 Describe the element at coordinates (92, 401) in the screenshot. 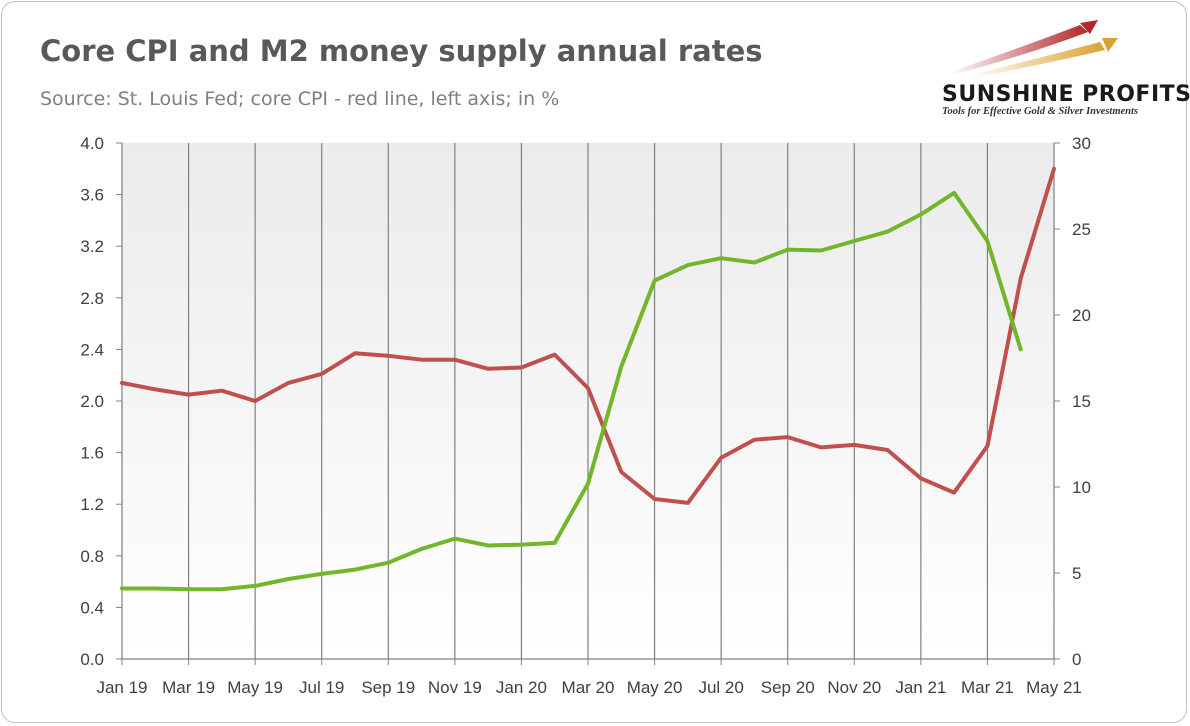

I see `left-tick-label: 2.0` at that location.